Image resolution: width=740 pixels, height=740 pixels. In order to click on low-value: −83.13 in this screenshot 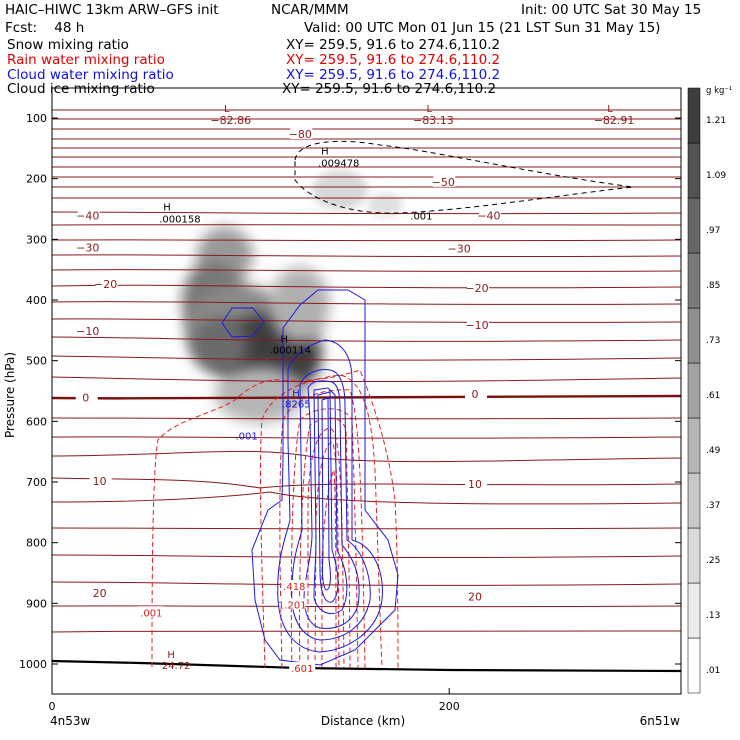, I will do `click(433, 120)`.